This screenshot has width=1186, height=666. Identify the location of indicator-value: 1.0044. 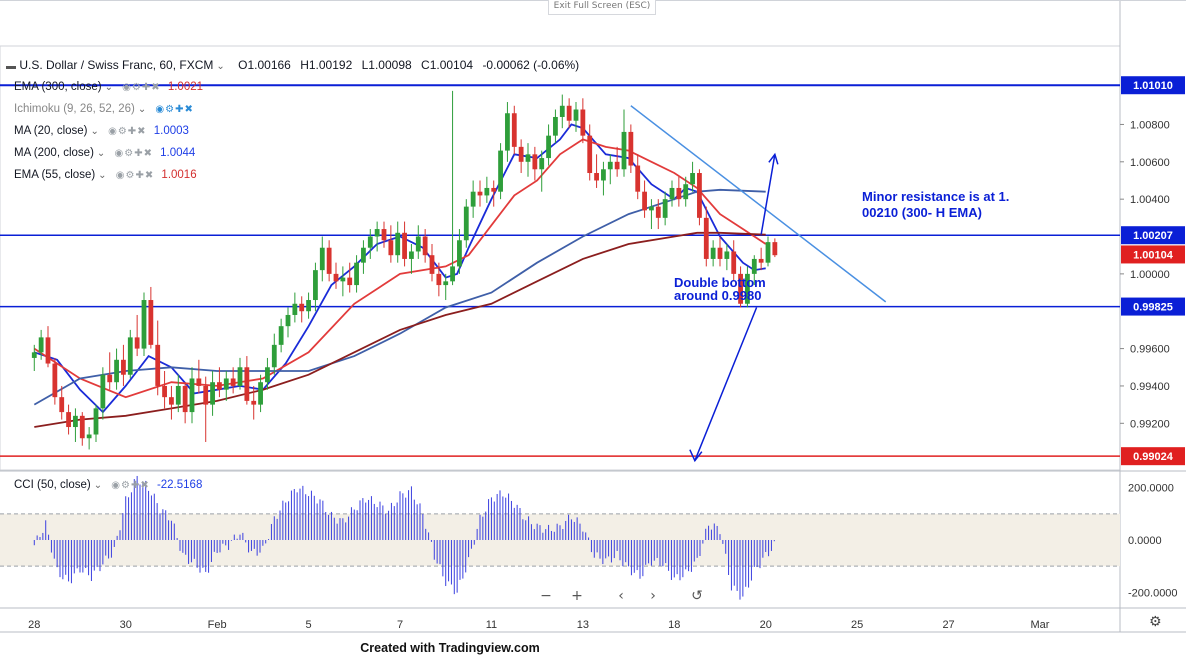
(178, 153).